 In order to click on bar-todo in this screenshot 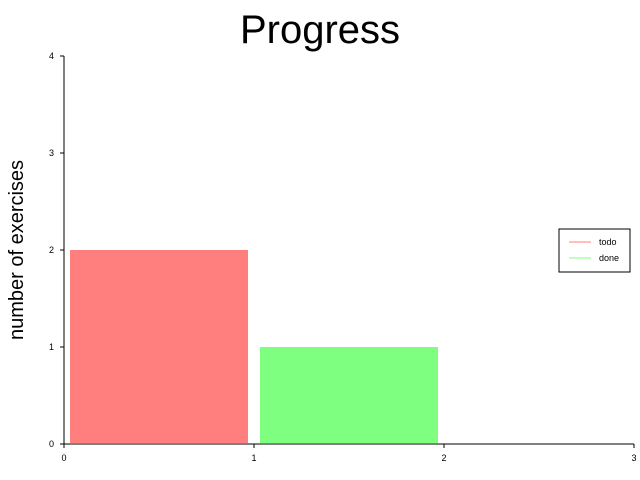, I will do `click(159, 346)`.